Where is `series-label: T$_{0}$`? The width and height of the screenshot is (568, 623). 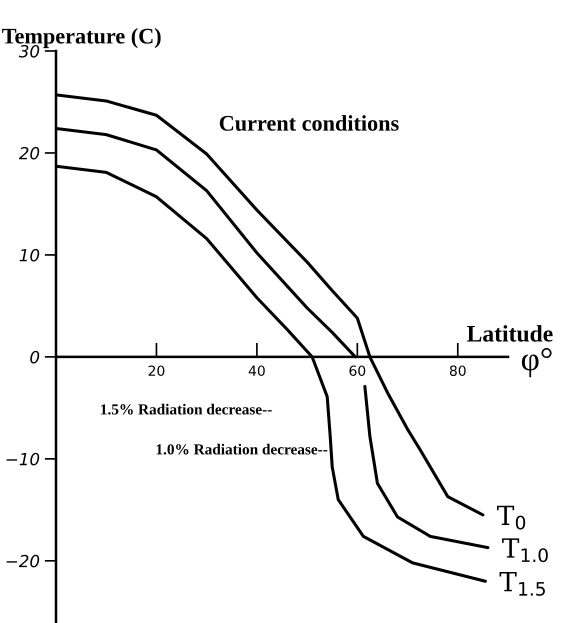 series-label: T$_{0}$ is located at coordinates (511, 518).